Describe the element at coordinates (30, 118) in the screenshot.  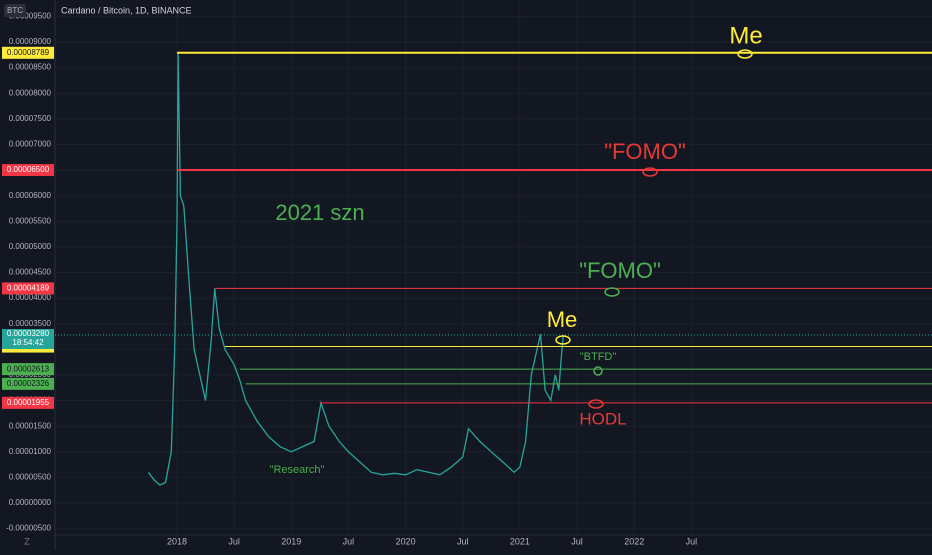
I see `y-tick-label: 0.00007500` at that location.